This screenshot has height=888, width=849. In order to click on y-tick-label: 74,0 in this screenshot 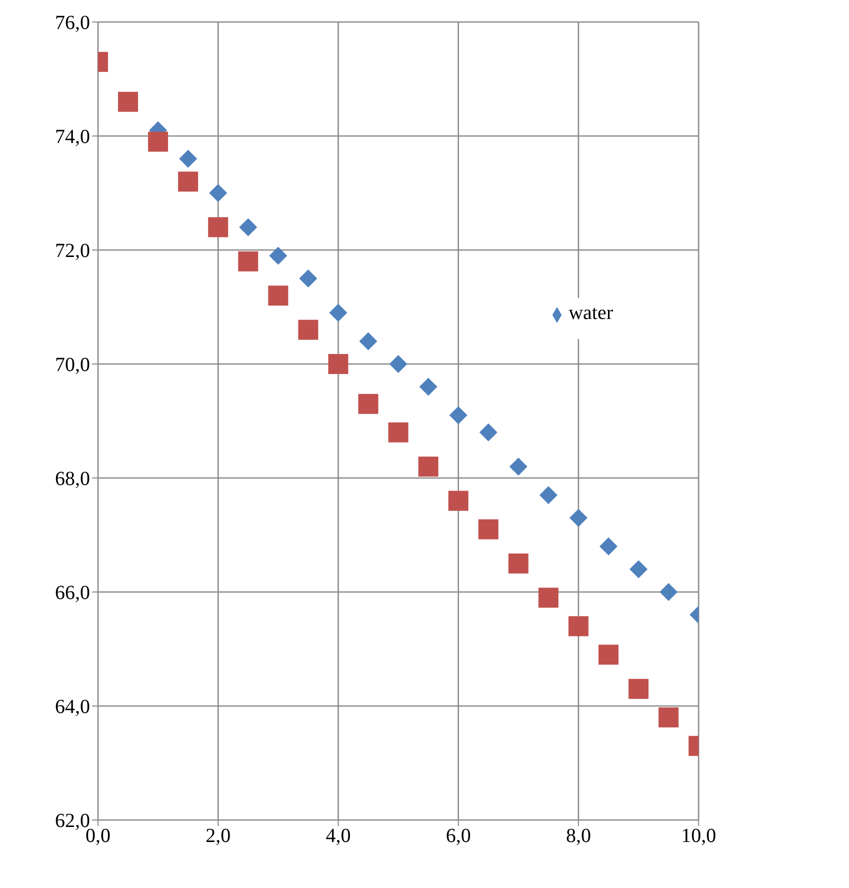, I will do `click(72, 137)`.